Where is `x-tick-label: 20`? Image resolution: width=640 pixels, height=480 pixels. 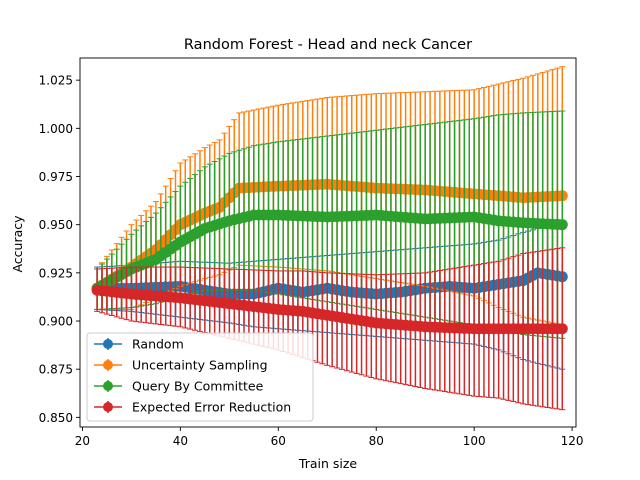
x-tick-label: 20 is located at coordinates (82, 441).